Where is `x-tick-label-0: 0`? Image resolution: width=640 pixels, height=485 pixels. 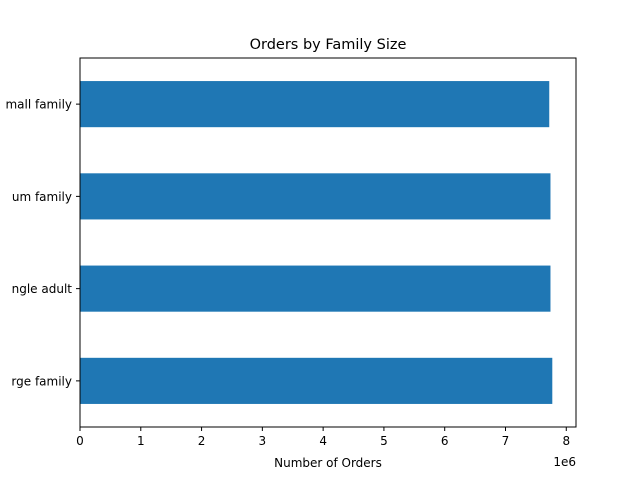
x-tick-label-0: 0 is located at coordinates (80, 441).